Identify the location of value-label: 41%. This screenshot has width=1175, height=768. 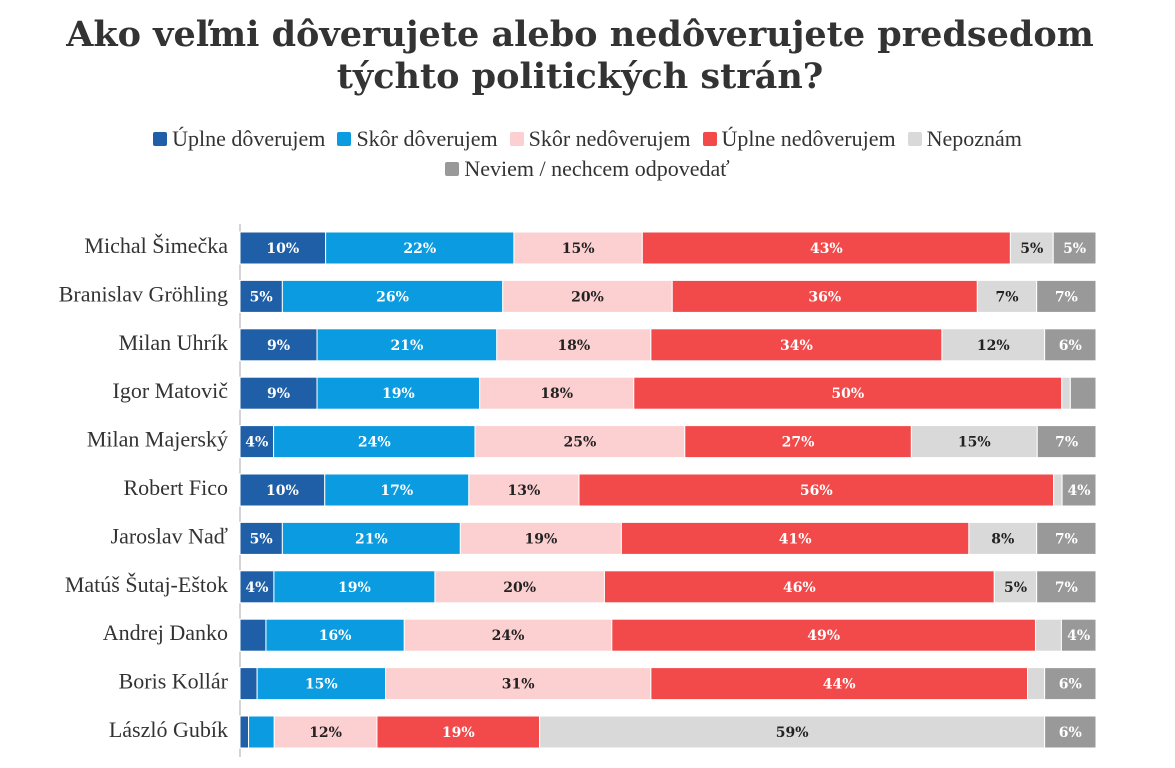
(795, 539).